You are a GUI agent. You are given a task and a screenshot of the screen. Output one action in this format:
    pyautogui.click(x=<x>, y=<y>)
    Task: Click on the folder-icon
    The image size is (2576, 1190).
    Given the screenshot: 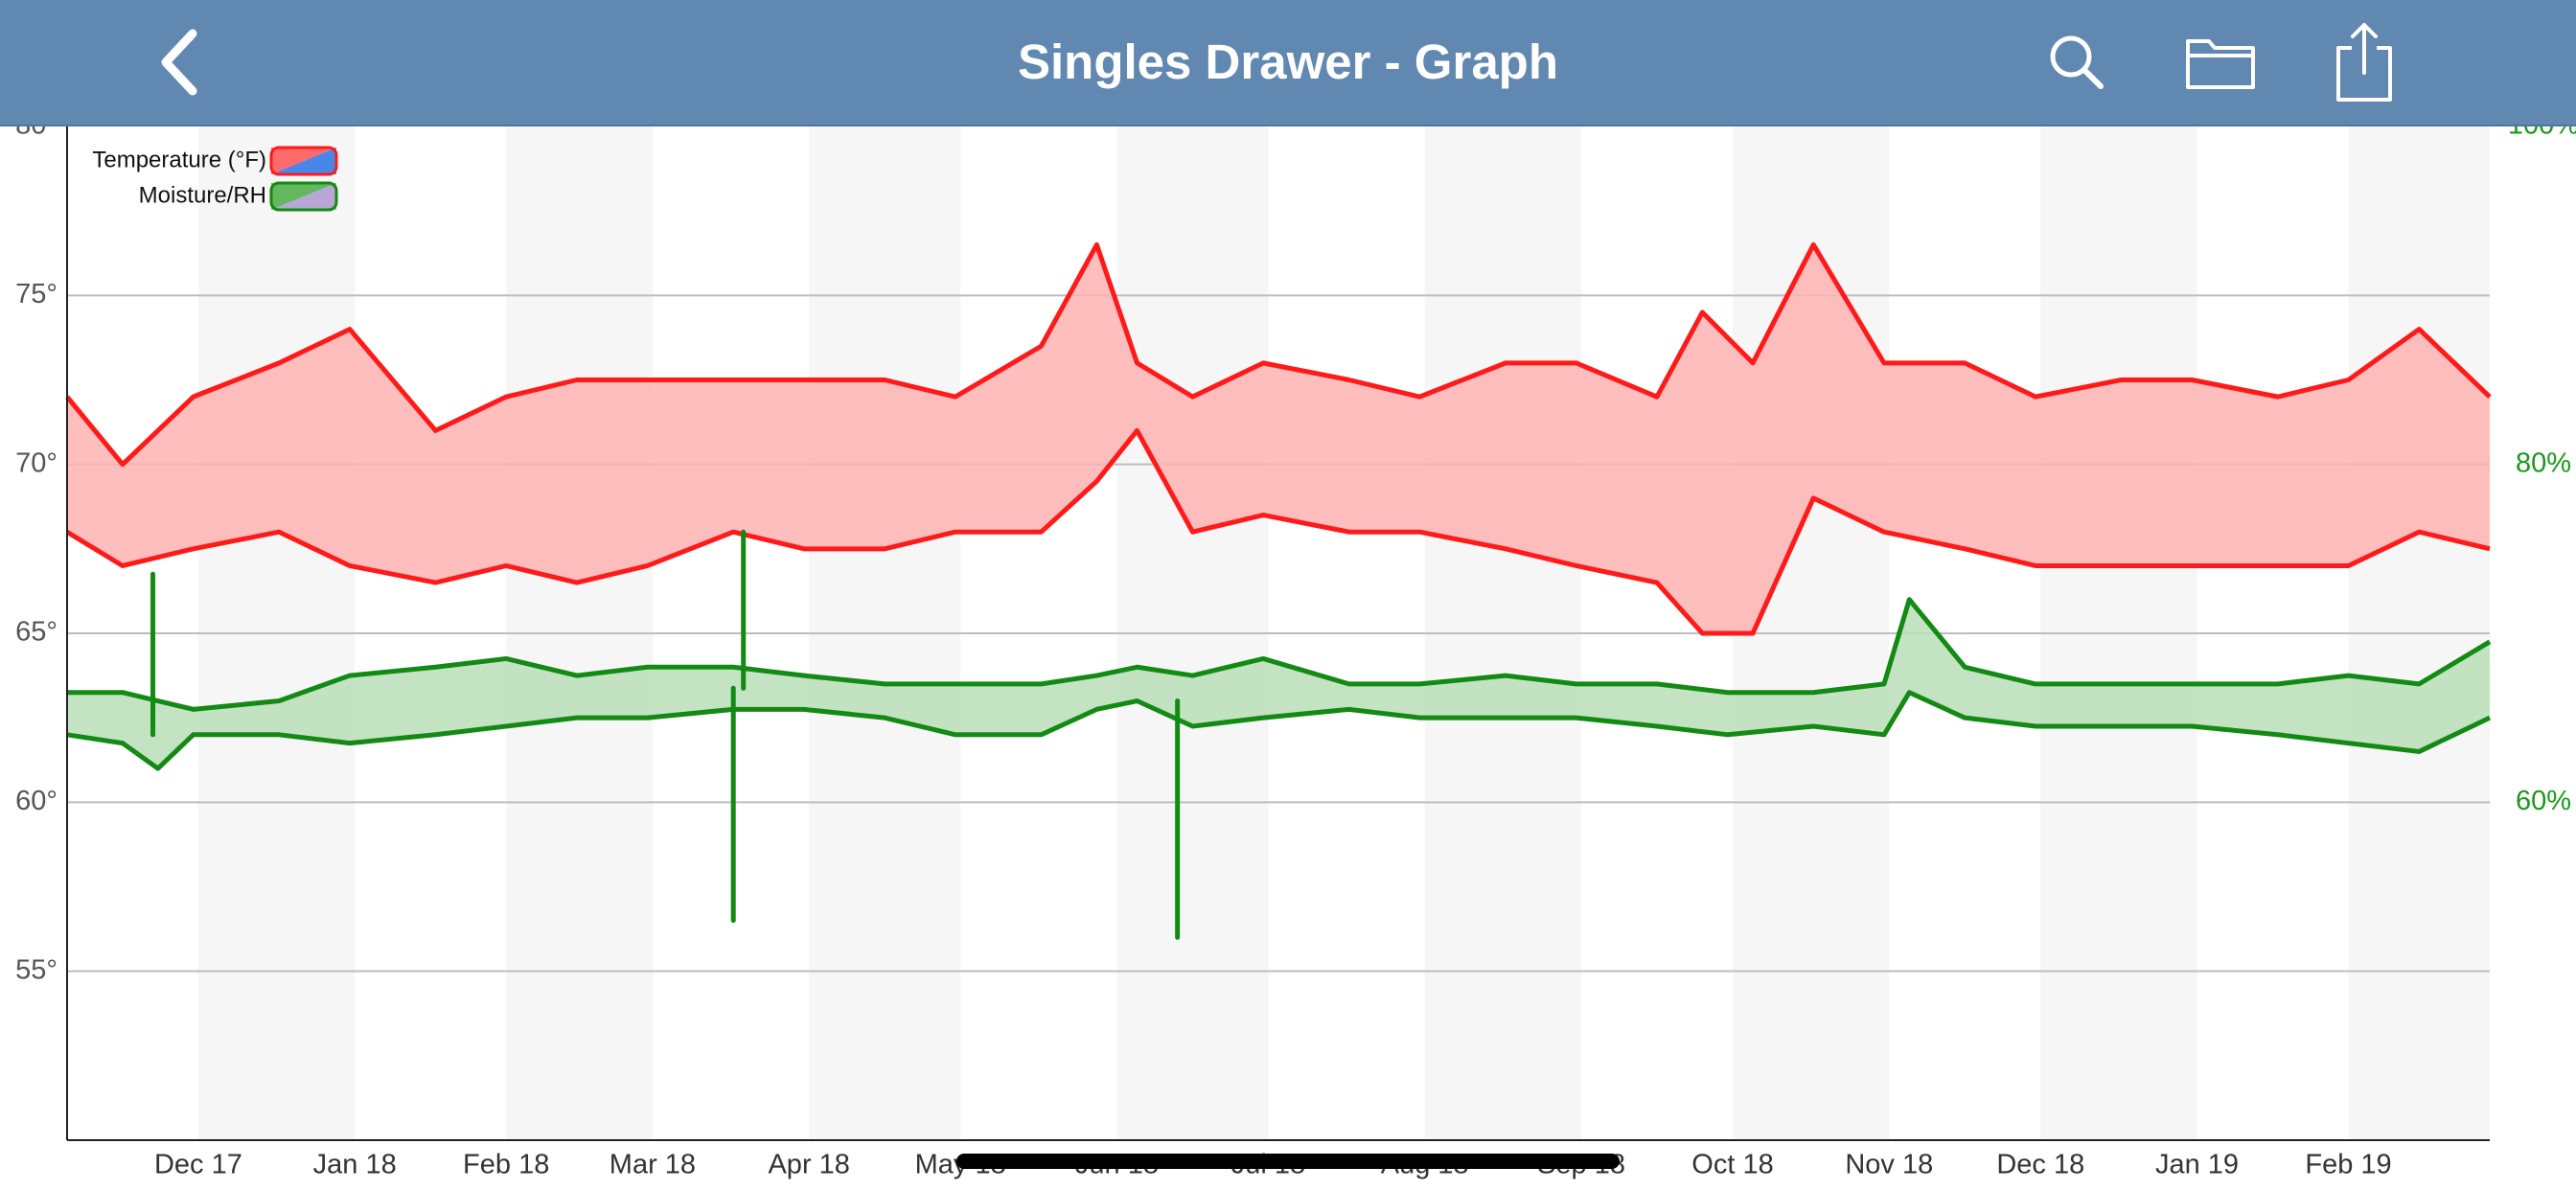 What is the action you would take?
    pyautogui.click(x=2220, y=64)
    